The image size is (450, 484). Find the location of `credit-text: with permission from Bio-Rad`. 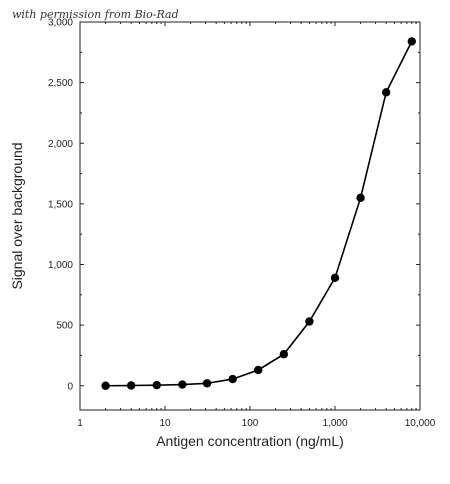

credit-text: with permission from Bio-Rad is located at coordinates (95, 14).